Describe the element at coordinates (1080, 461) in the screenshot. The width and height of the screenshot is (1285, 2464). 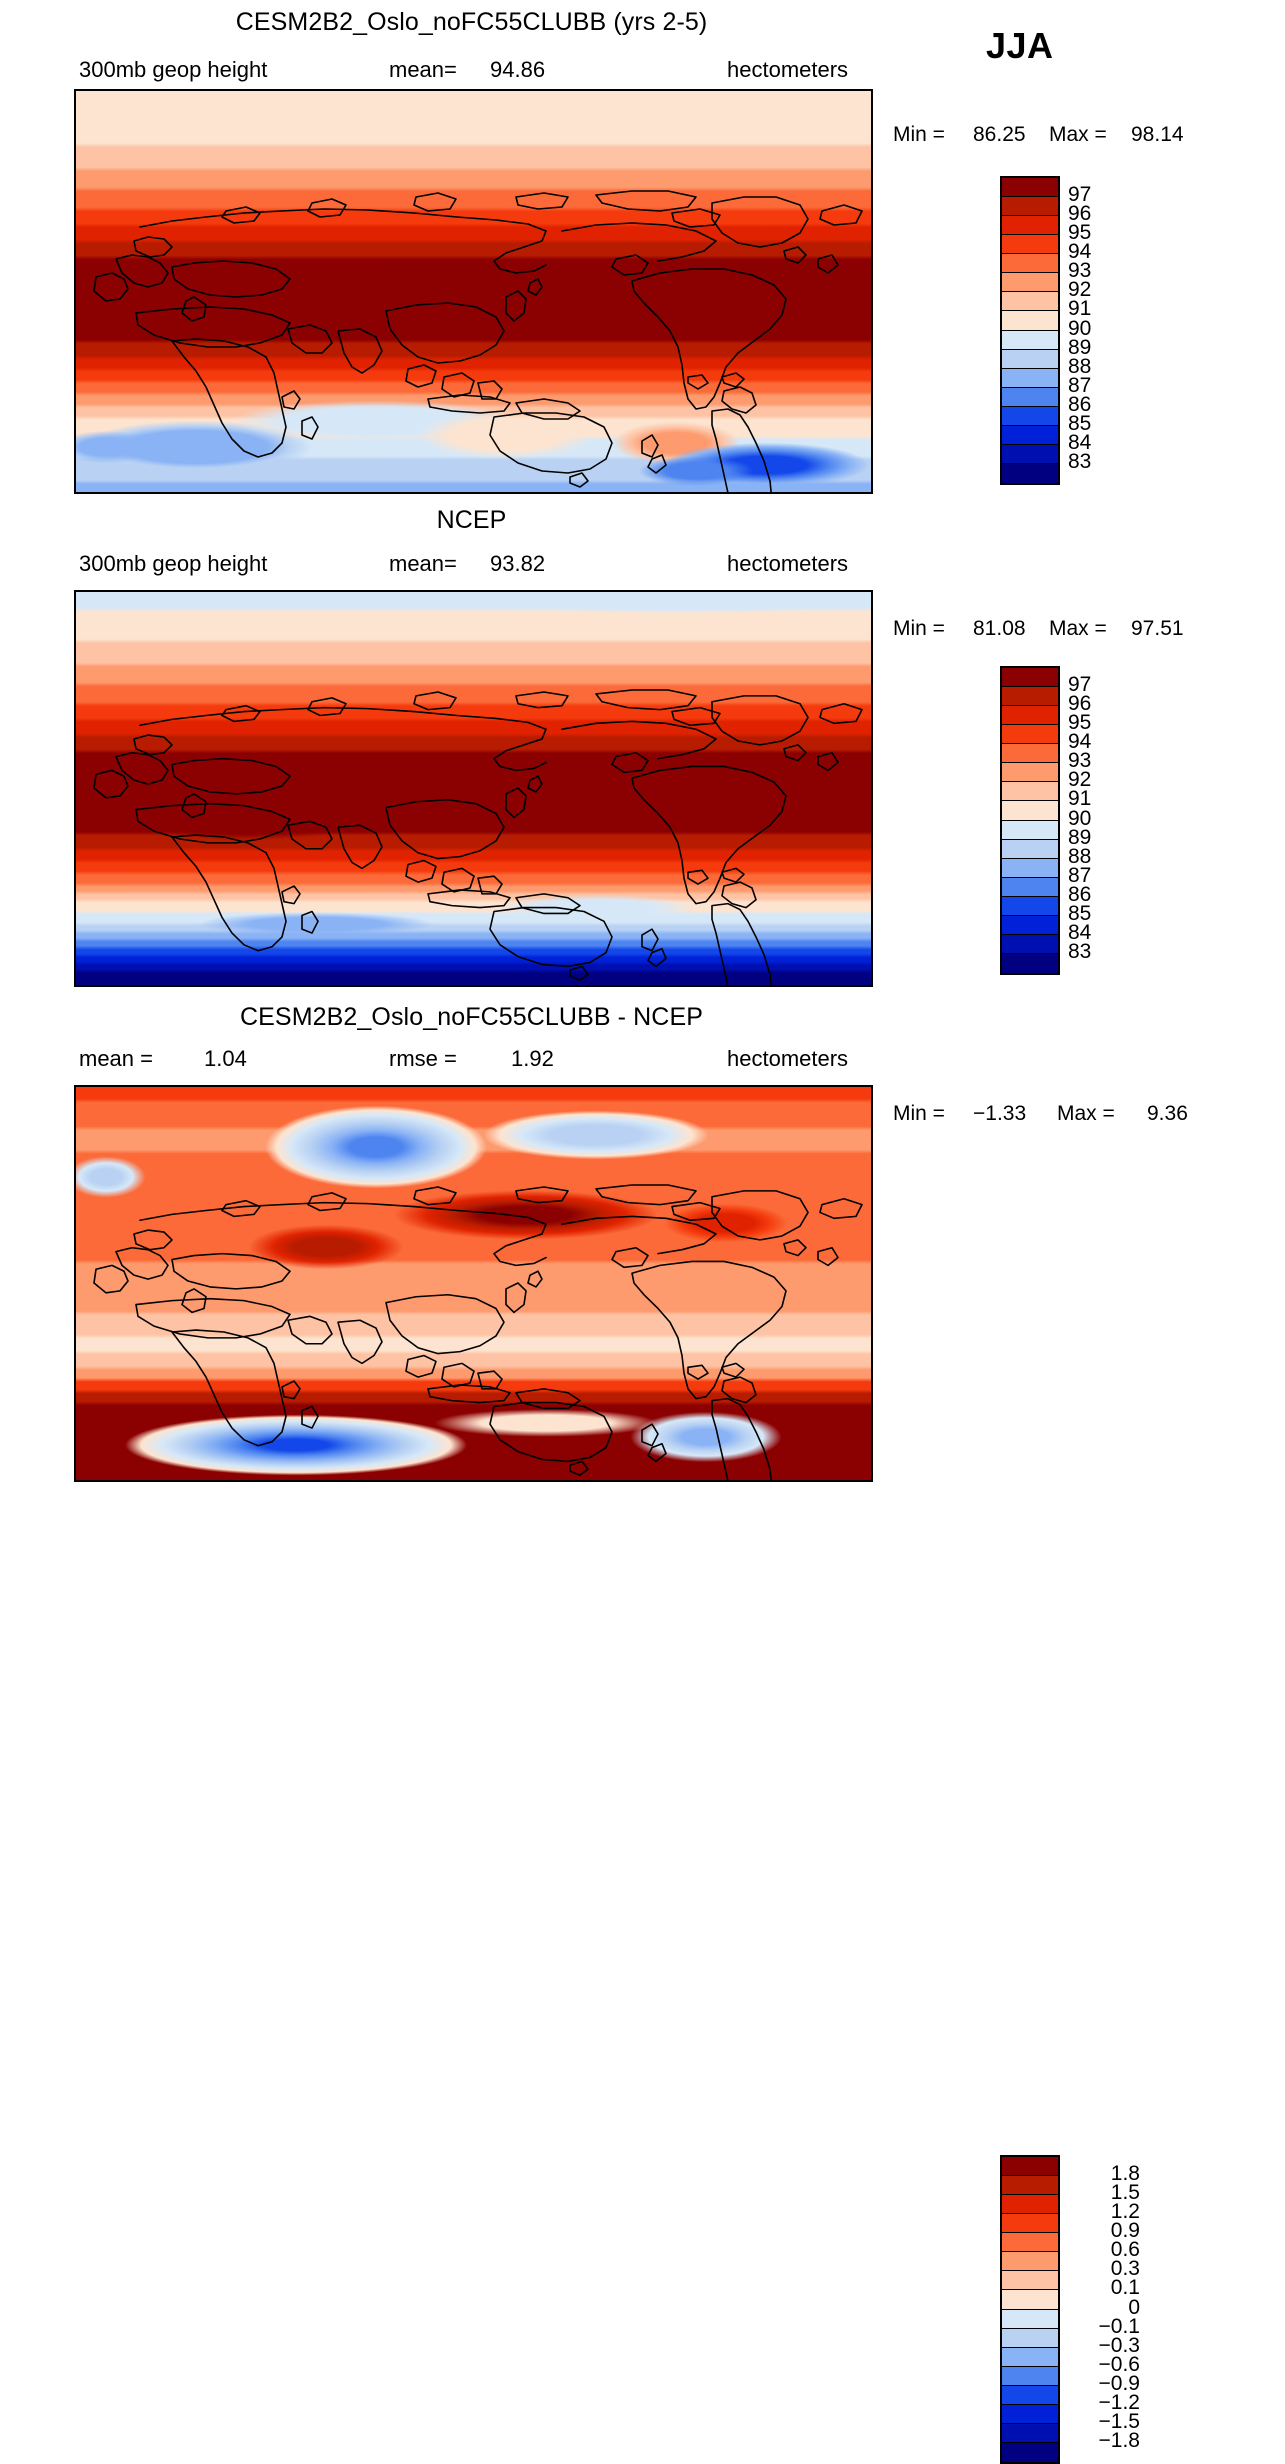
I see `colorbar-tick-label: 83` at that location.